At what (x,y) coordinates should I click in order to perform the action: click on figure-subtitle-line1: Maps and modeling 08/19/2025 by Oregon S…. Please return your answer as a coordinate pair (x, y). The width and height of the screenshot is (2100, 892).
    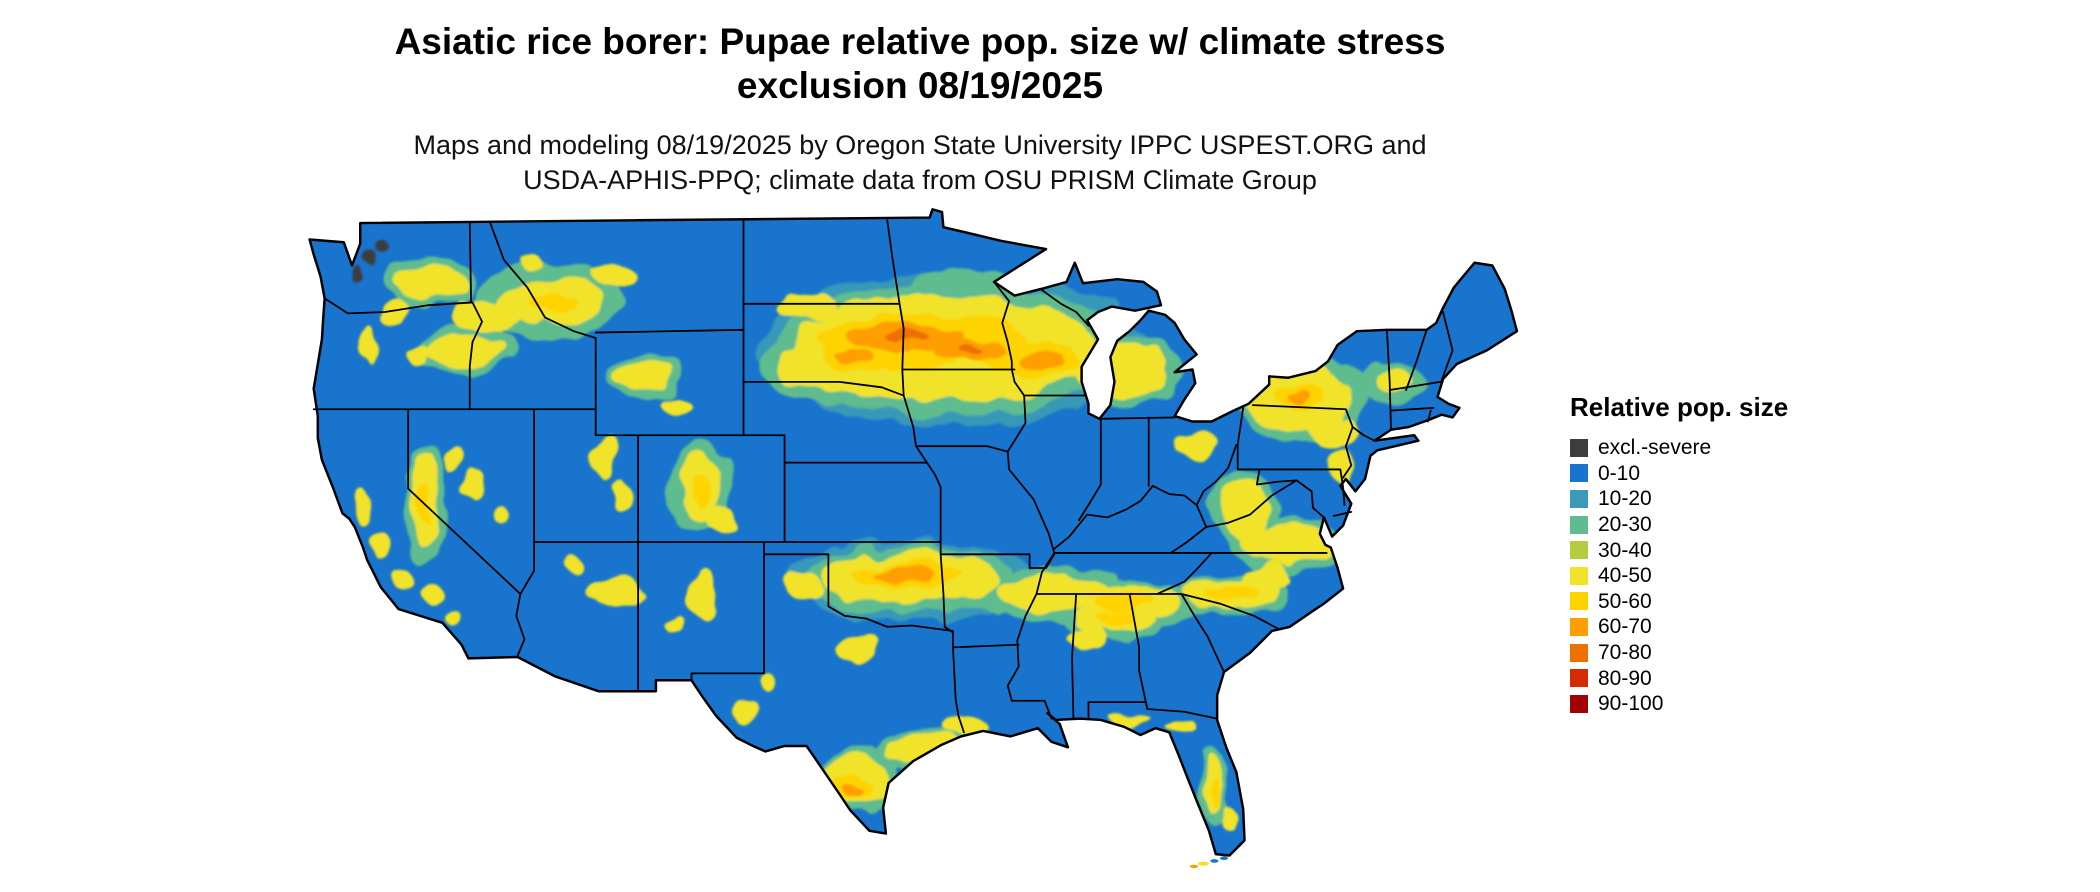
    Looking at the image, I should click on (920, 145).